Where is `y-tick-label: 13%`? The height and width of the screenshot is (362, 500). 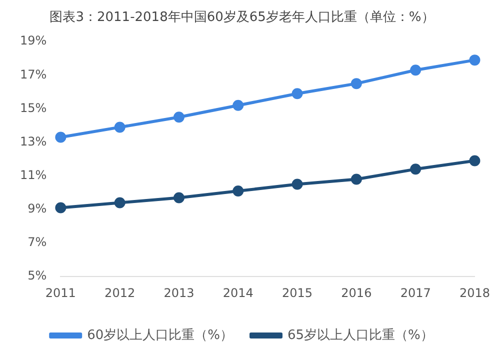 y-tick-label: 13% is located at coordinates (33, 141).